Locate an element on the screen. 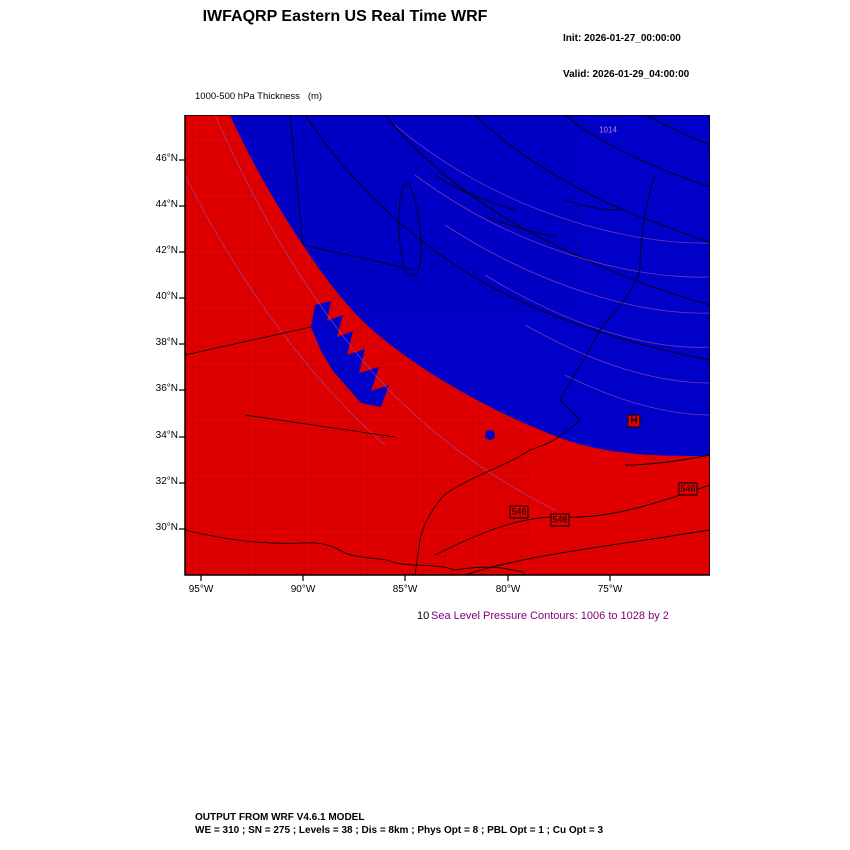  lat-label-32n: 32°N is located at coordinates (166, 481).